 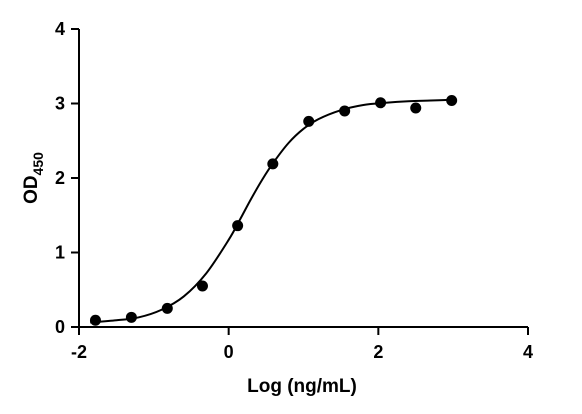 What do you see at coordinates (60, 29) in the screenshot?
I see `y-tick-label: 4` at bounding box center [60, 29].